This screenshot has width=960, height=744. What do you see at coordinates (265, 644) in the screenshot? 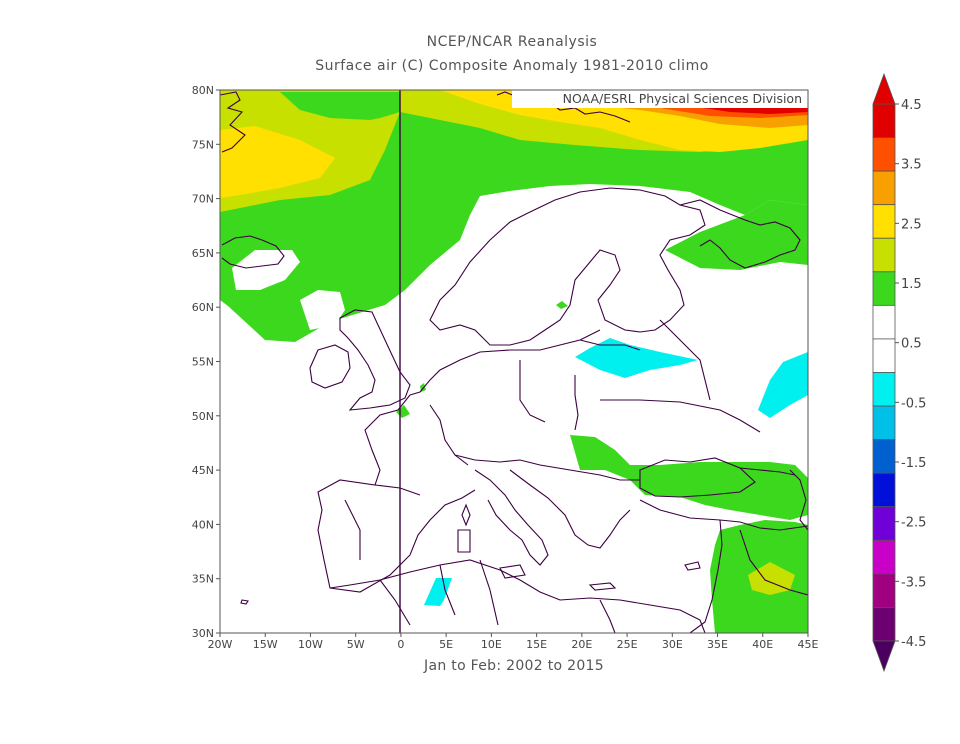
I see `lon-tick-label: 15W` at bounding box center [265, 644].